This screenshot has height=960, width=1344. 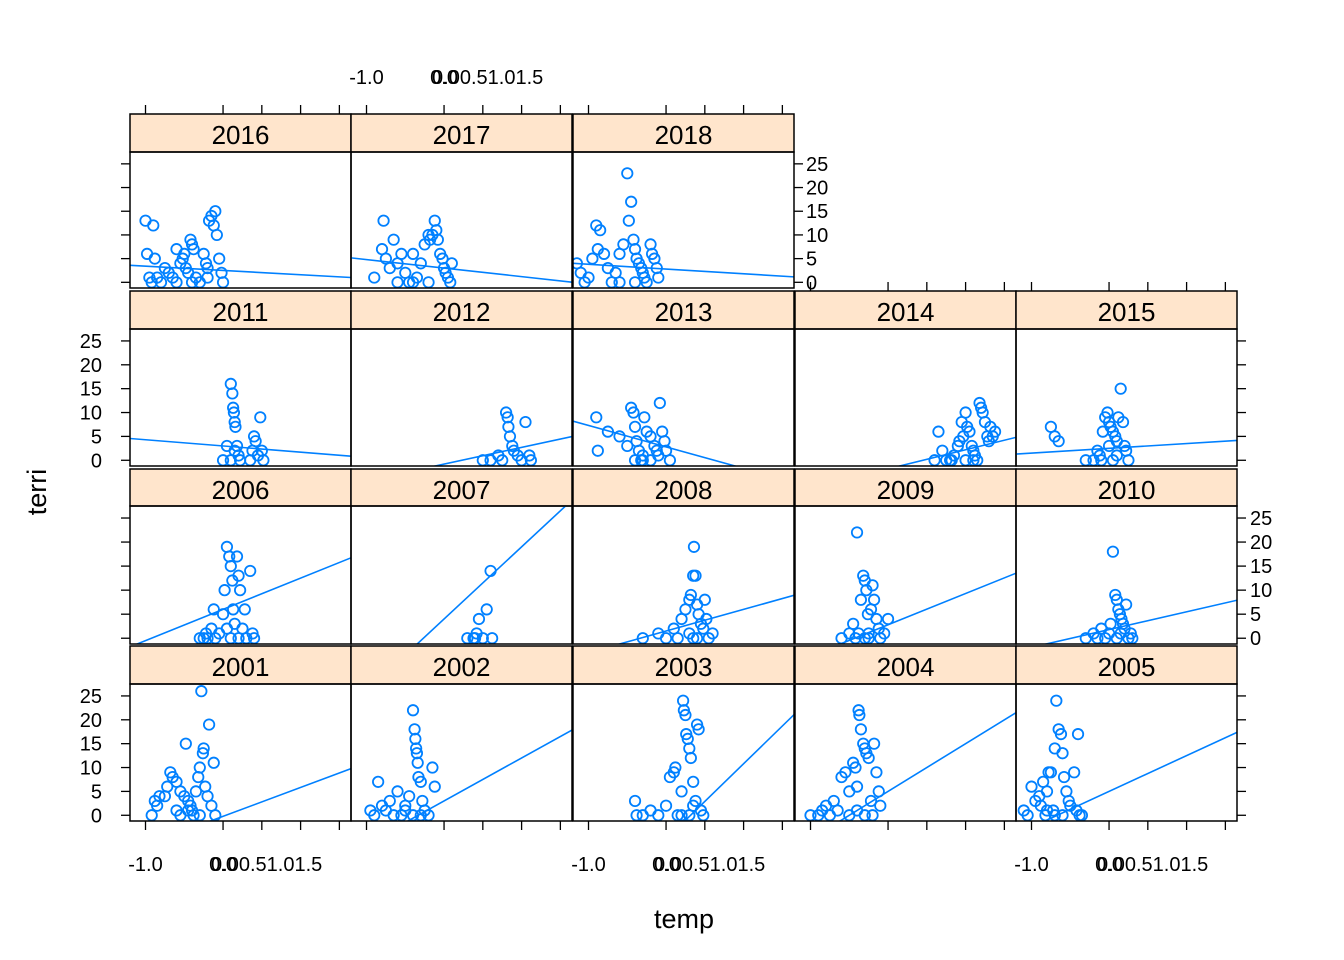 I want to click on fit-line-2002, so click(x=489, y=775).